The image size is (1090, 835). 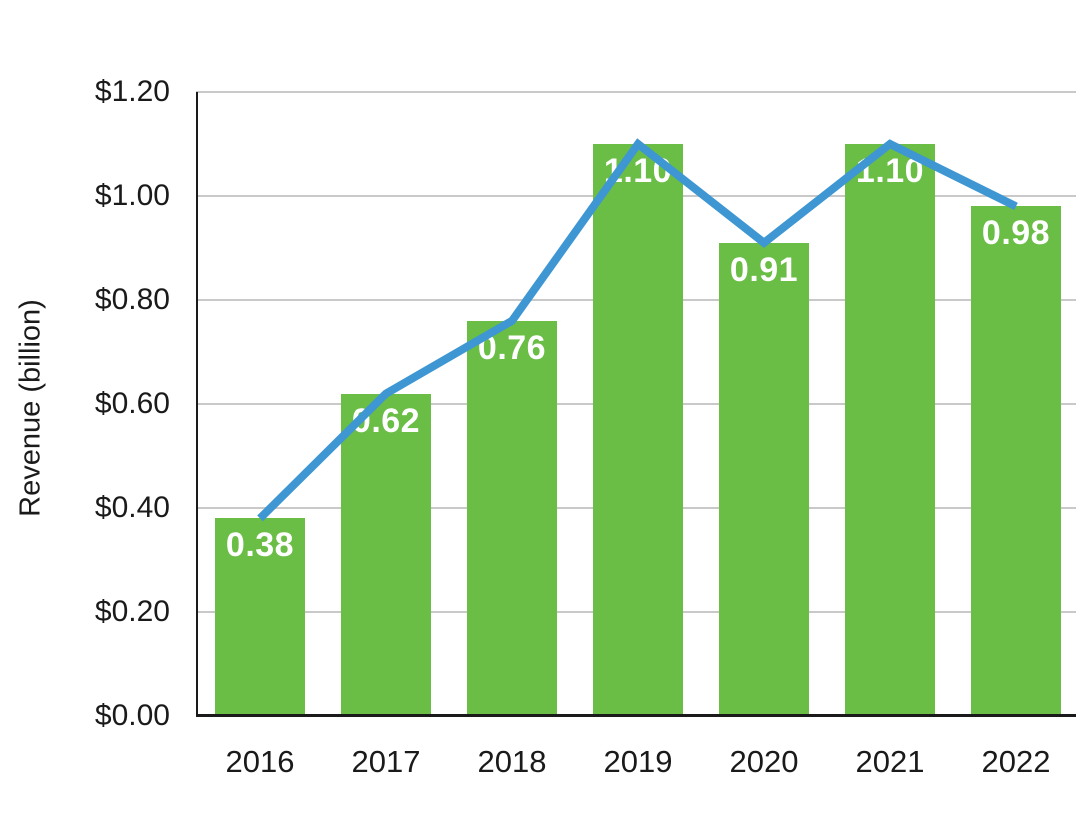 I want to click on x-tick-label-2020: 2020, so click(x=764, y=761).